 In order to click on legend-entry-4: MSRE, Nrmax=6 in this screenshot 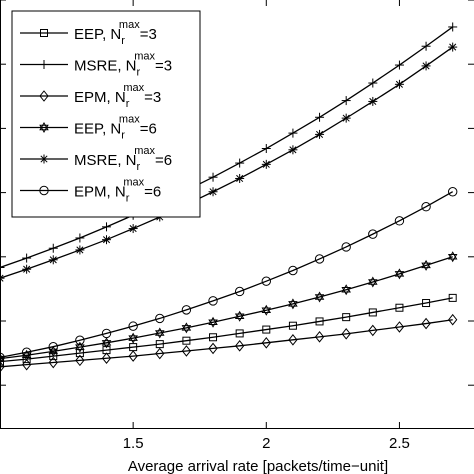, I will do `click(96, 159)`.